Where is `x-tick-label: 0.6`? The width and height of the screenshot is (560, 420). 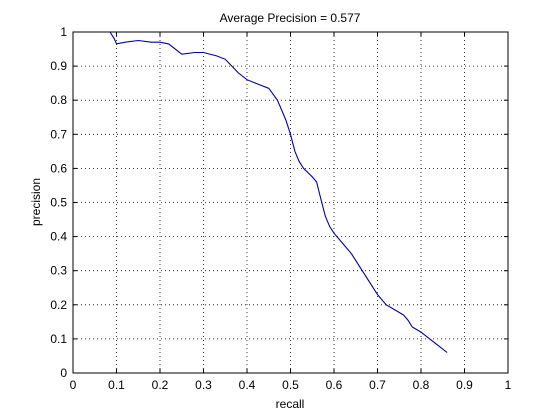
x-tick-label: 0.6 is located at coordinates (334, 385).